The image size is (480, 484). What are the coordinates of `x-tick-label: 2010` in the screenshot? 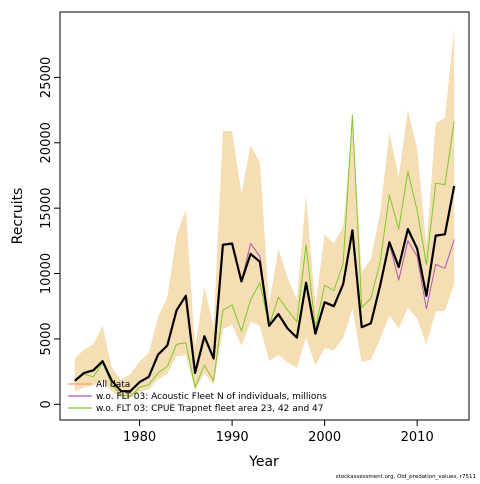 It's located at (417, 437).